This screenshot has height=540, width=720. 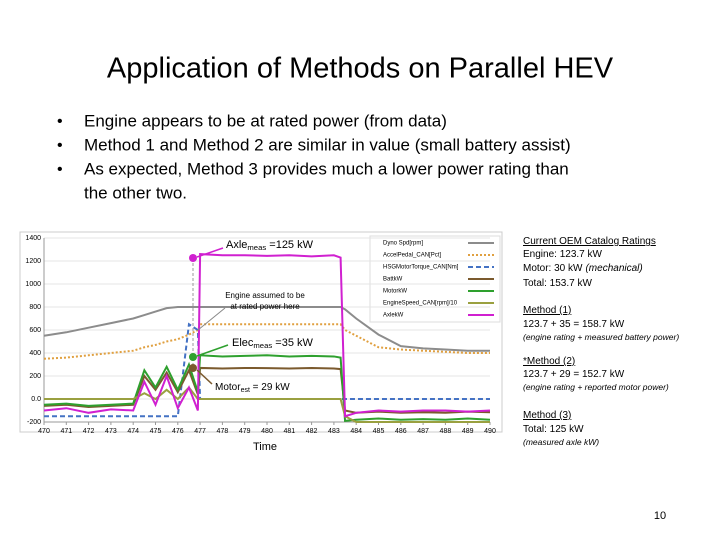 I want to click on annotation-text: Elec, so click(x=243, y=343).